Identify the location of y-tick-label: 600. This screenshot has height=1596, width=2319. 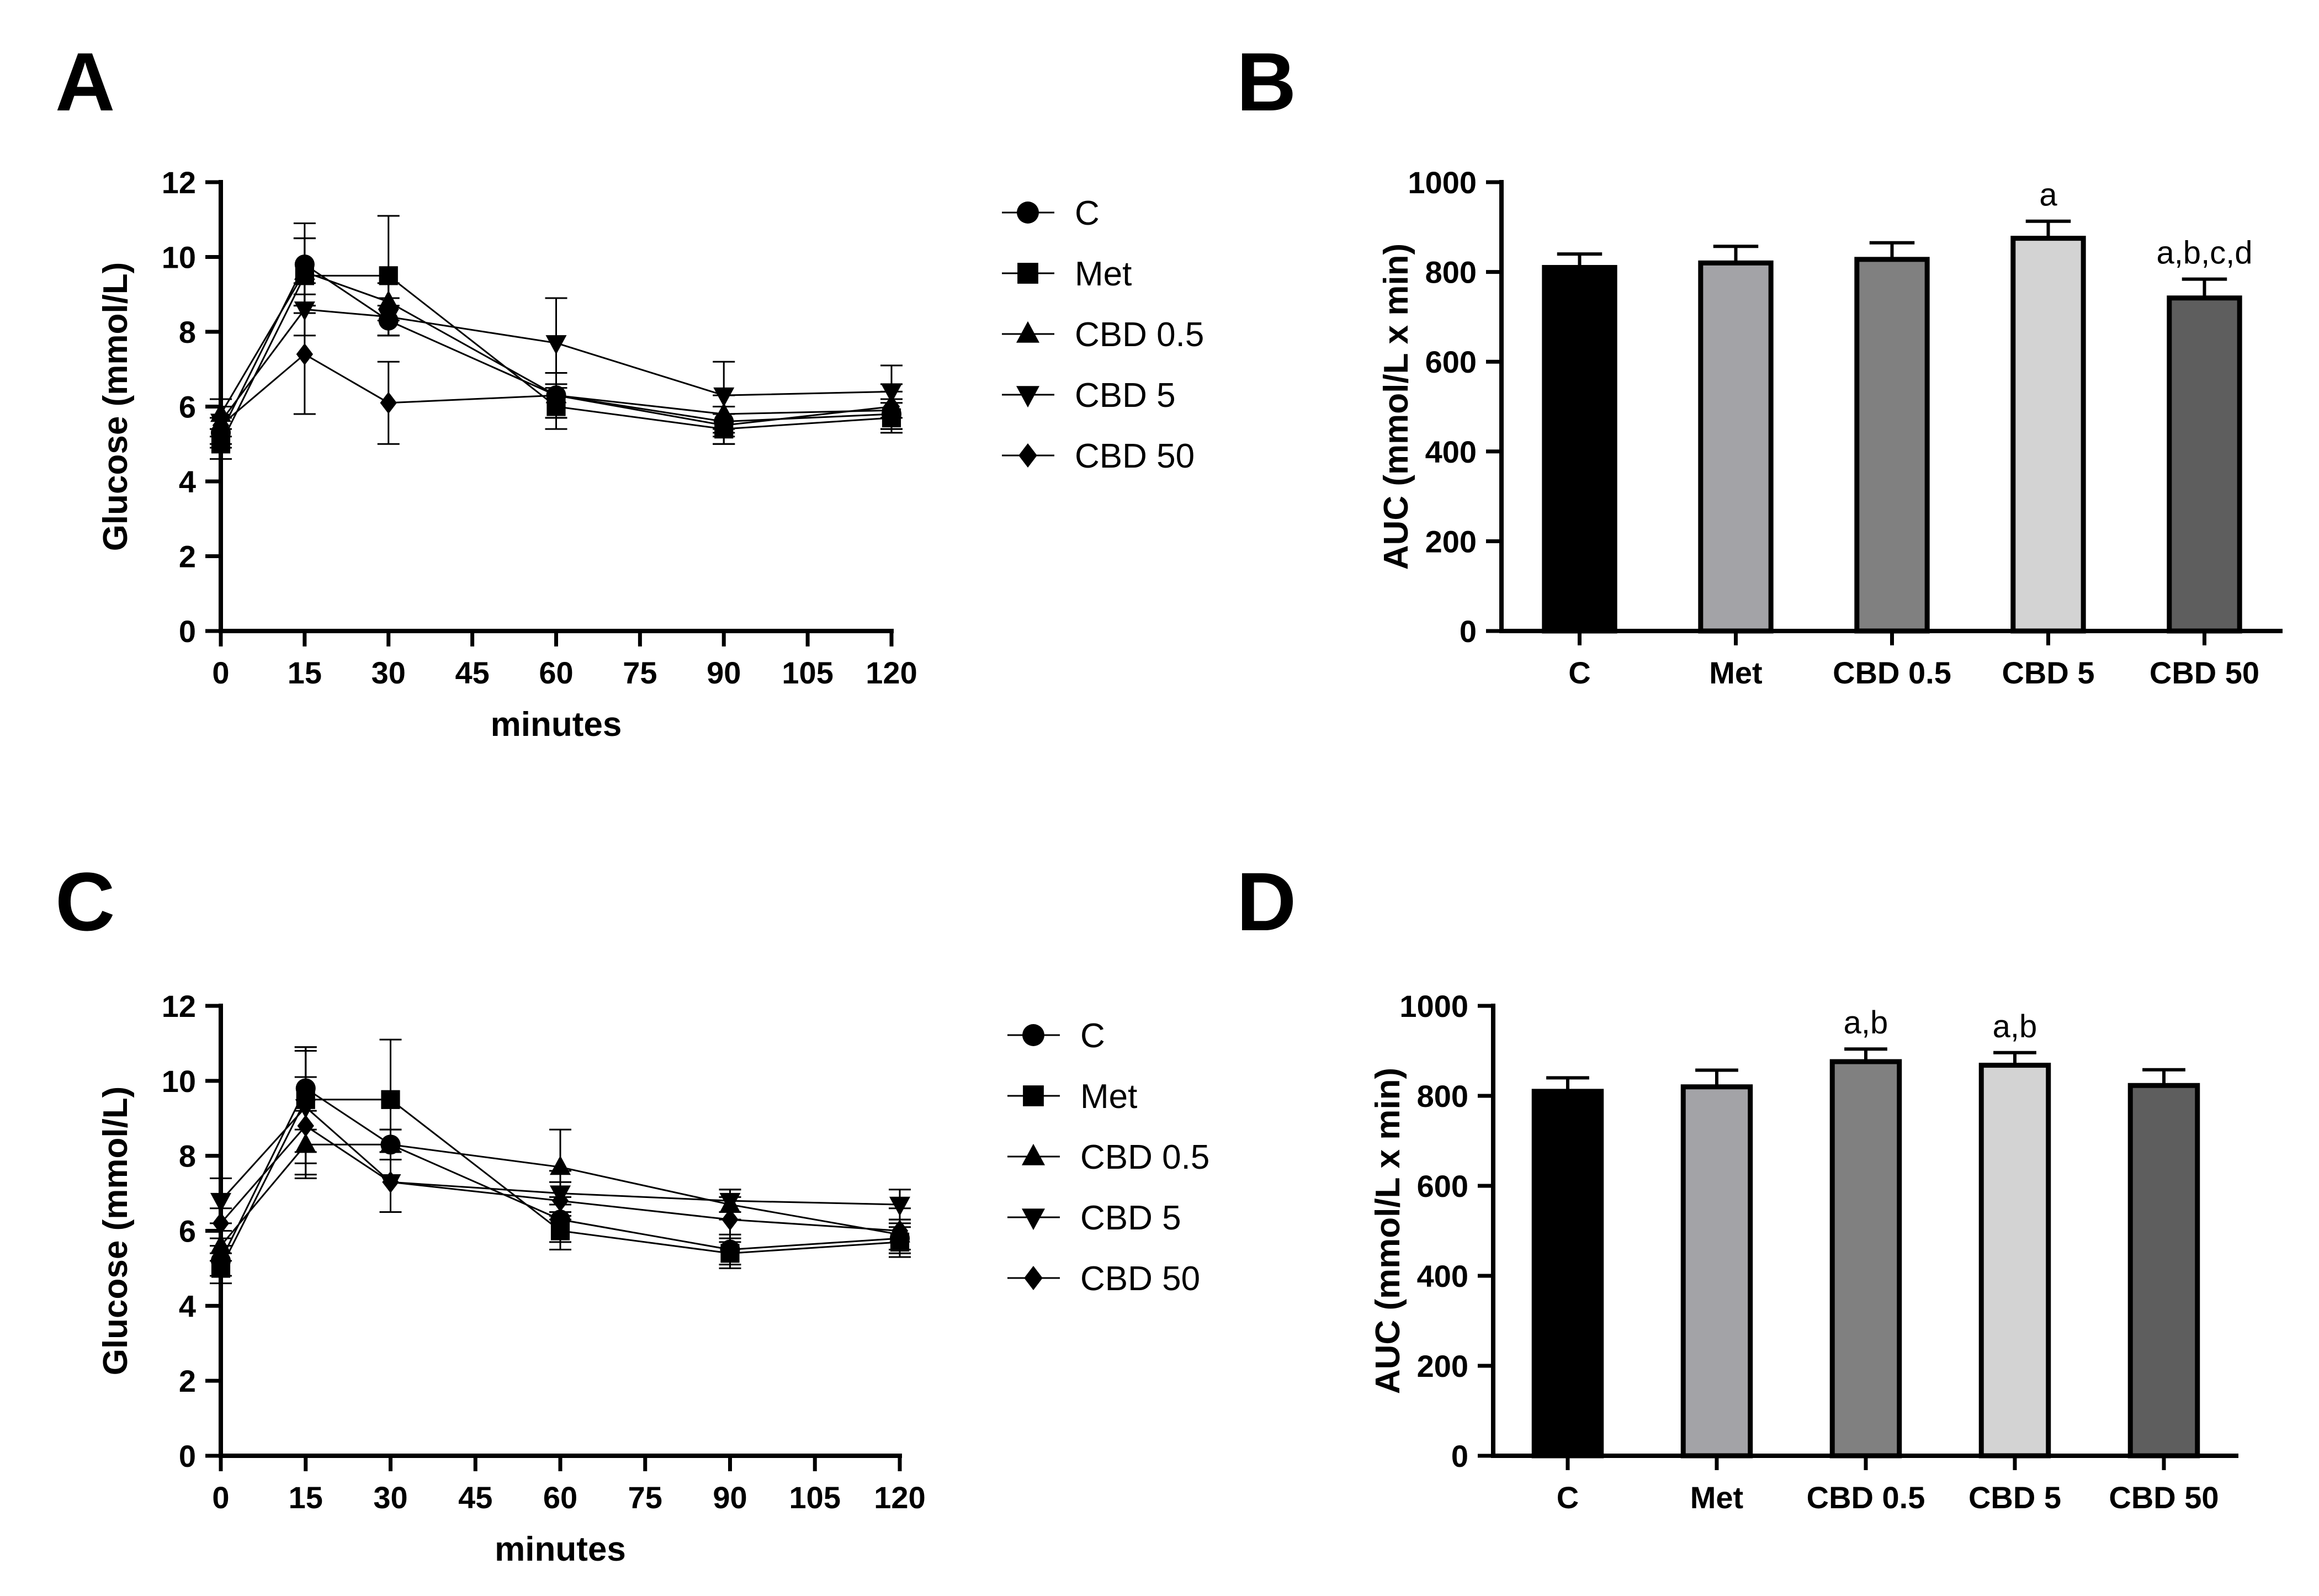
(1442, 1186).